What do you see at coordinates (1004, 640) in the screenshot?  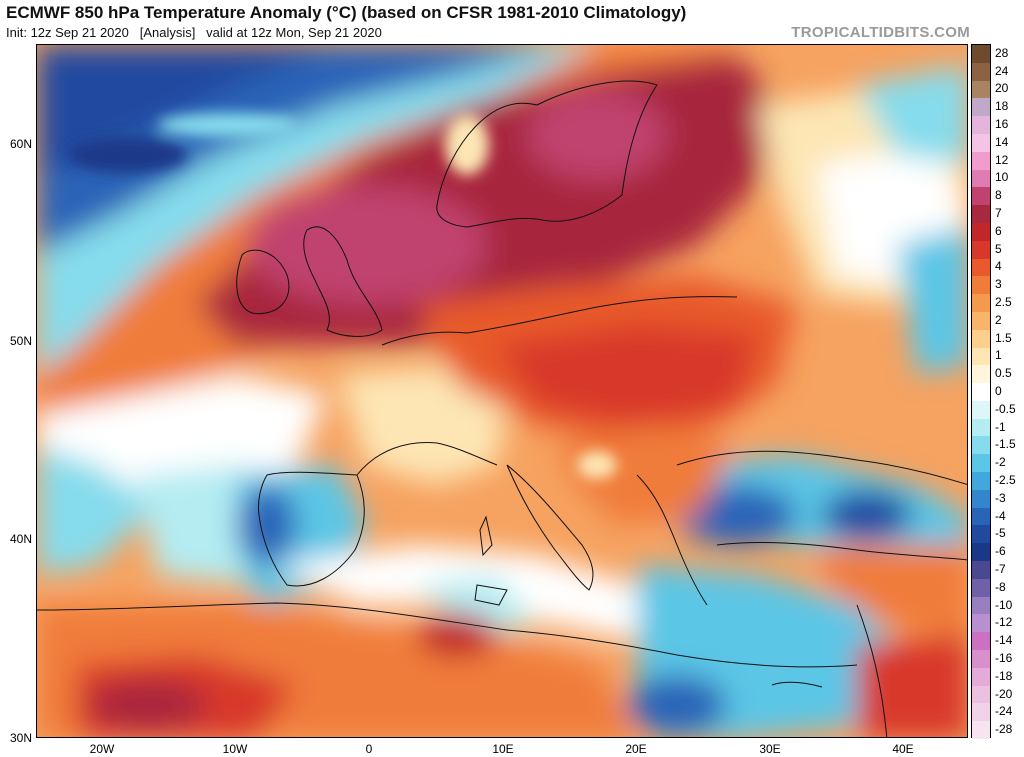 I see `colorbar-label: -14` at bounding box center [1004, 640].